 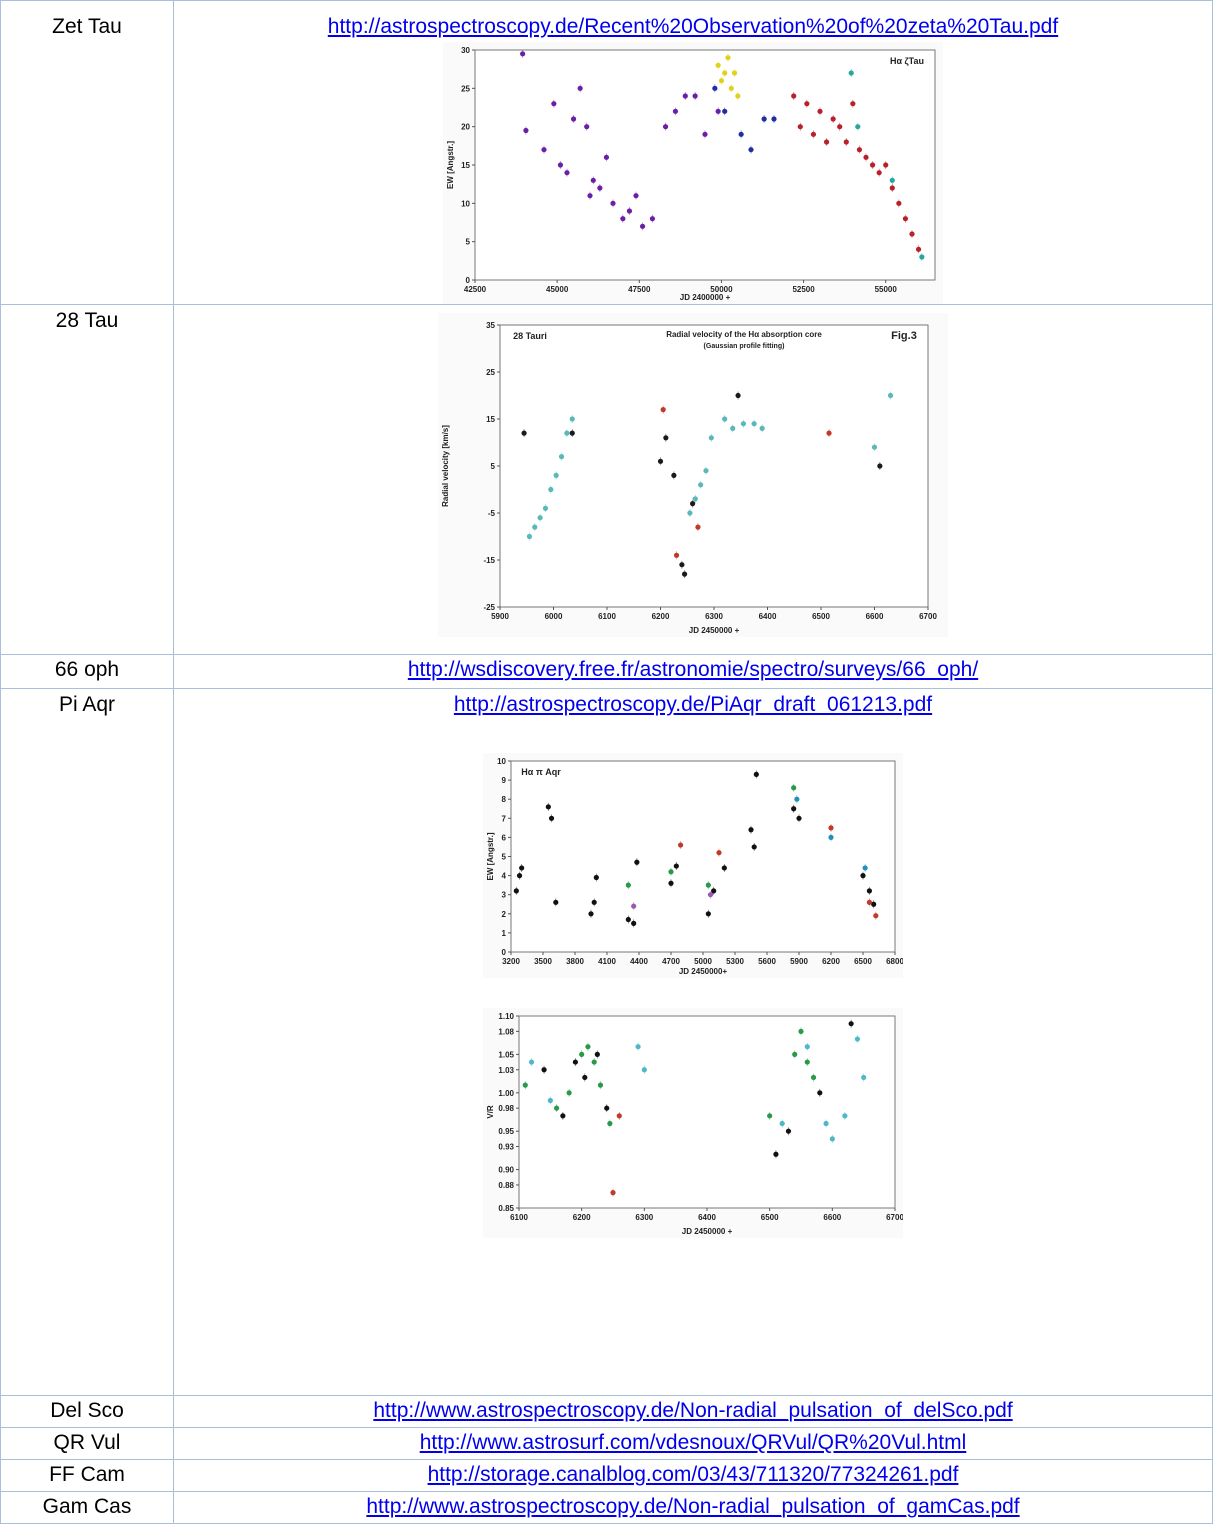 I want to click on chart-annotation: Hα π Aqr, so click(x=541, y=772).